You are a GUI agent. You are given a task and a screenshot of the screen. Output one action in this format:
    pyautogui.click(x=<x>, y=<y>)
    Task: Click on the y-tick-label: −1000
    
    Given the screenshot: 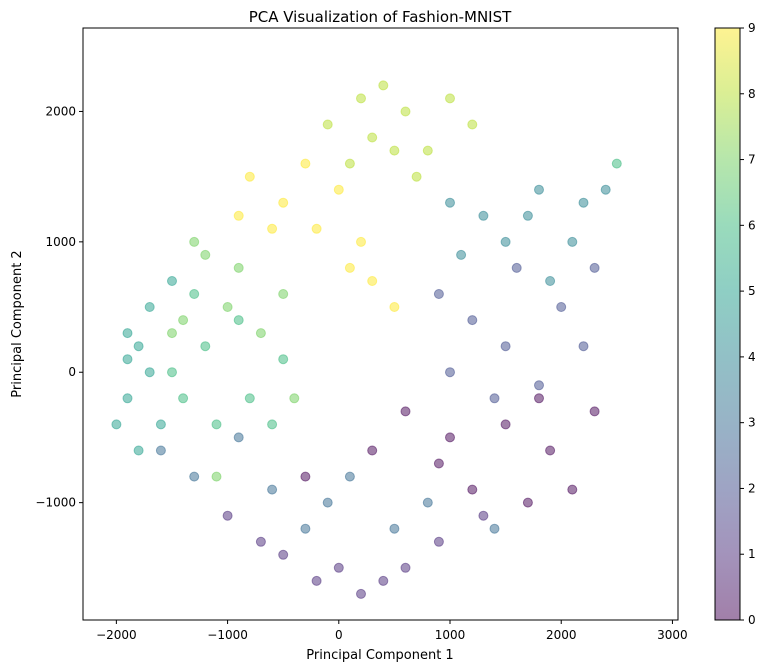 What is the action you would take?
    pyautogui.click(x=55, y=503)
    